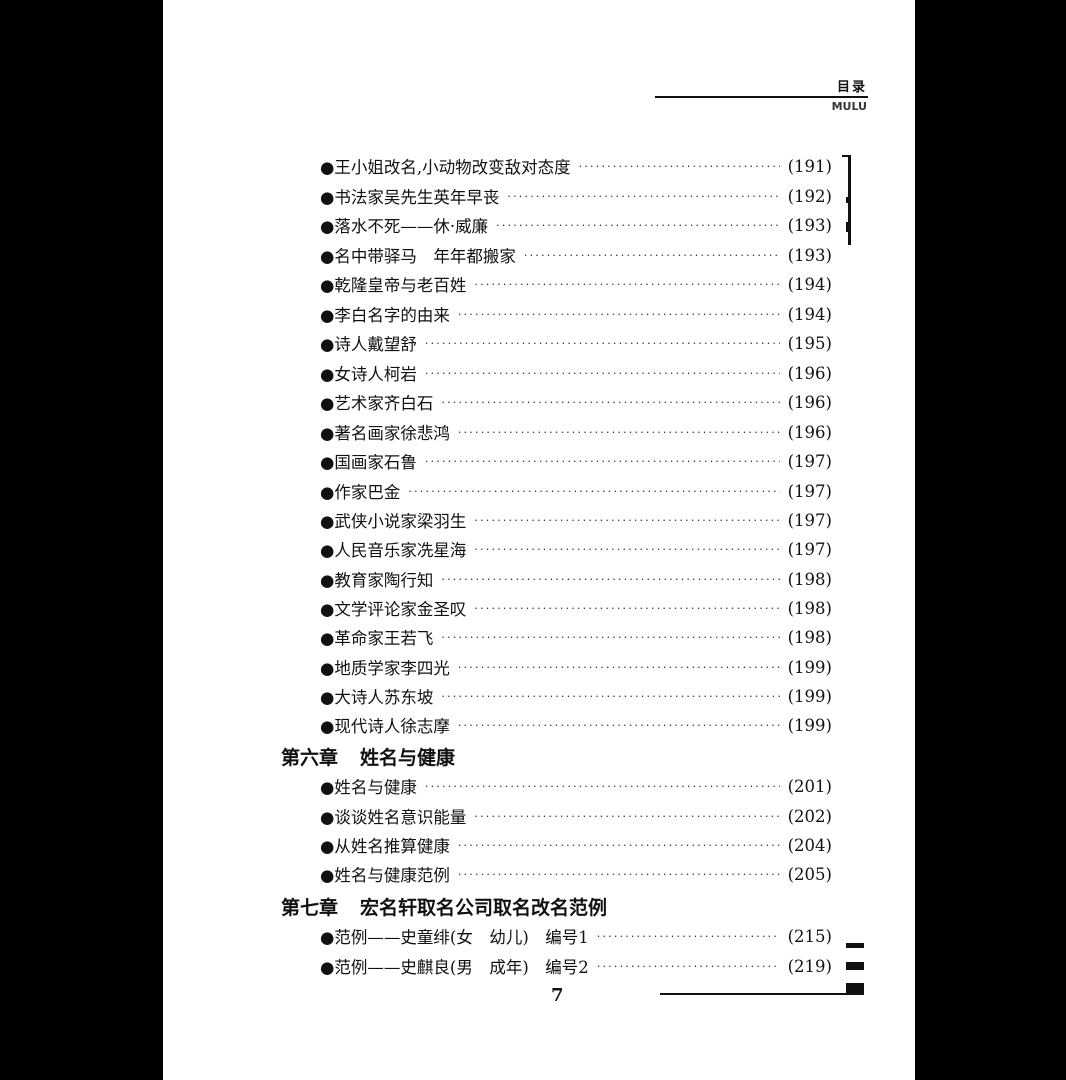 This screenshot has width=1066, height=1080. Describe the element at coordinates (393, 609) in the screenshot. I see `toc-entry-title: ●文学评论家金圣叹` at that location.